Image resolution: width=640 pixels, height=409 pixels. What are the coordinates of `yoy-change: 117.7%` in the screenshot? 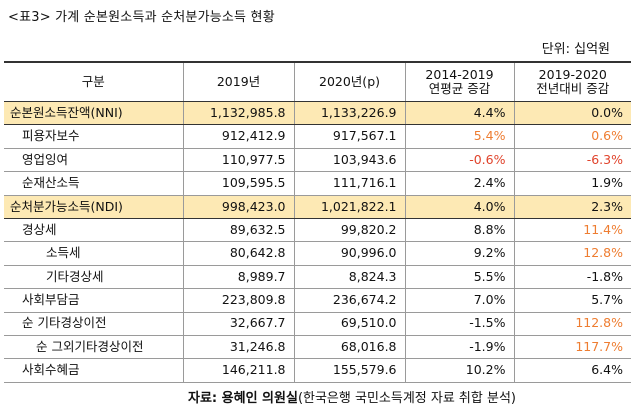 It's located at (572, 347).